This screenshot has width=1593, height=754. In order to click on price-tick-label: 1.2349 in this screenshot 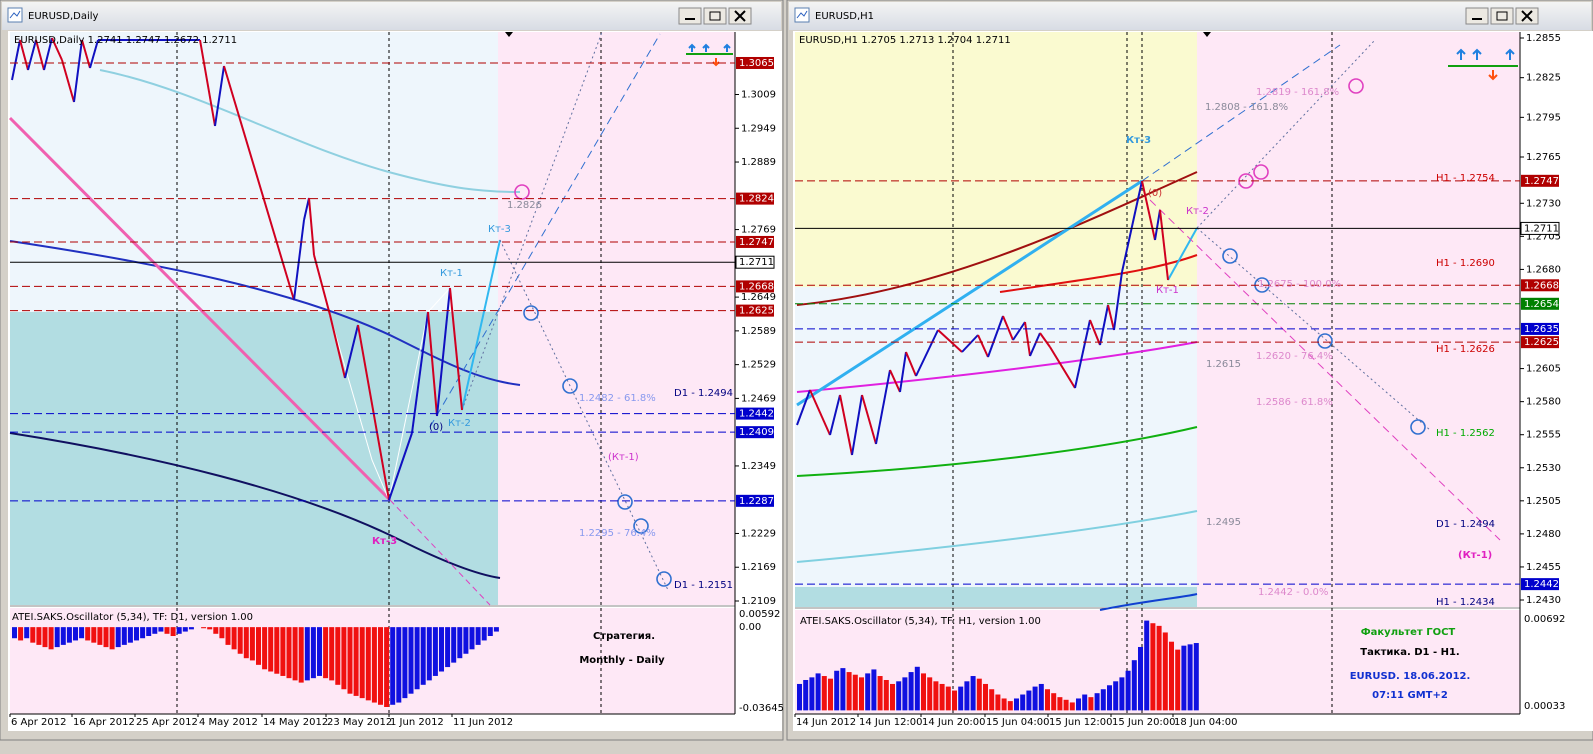, I will do `click(758, 466)`.